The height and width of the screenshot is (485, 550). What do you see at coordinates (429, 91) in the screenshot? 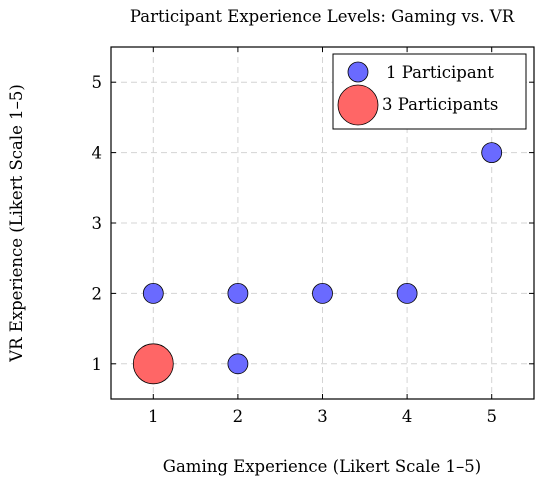
I see `legend: 1 Participant 3 Participants` at bounding box center [429, 91].